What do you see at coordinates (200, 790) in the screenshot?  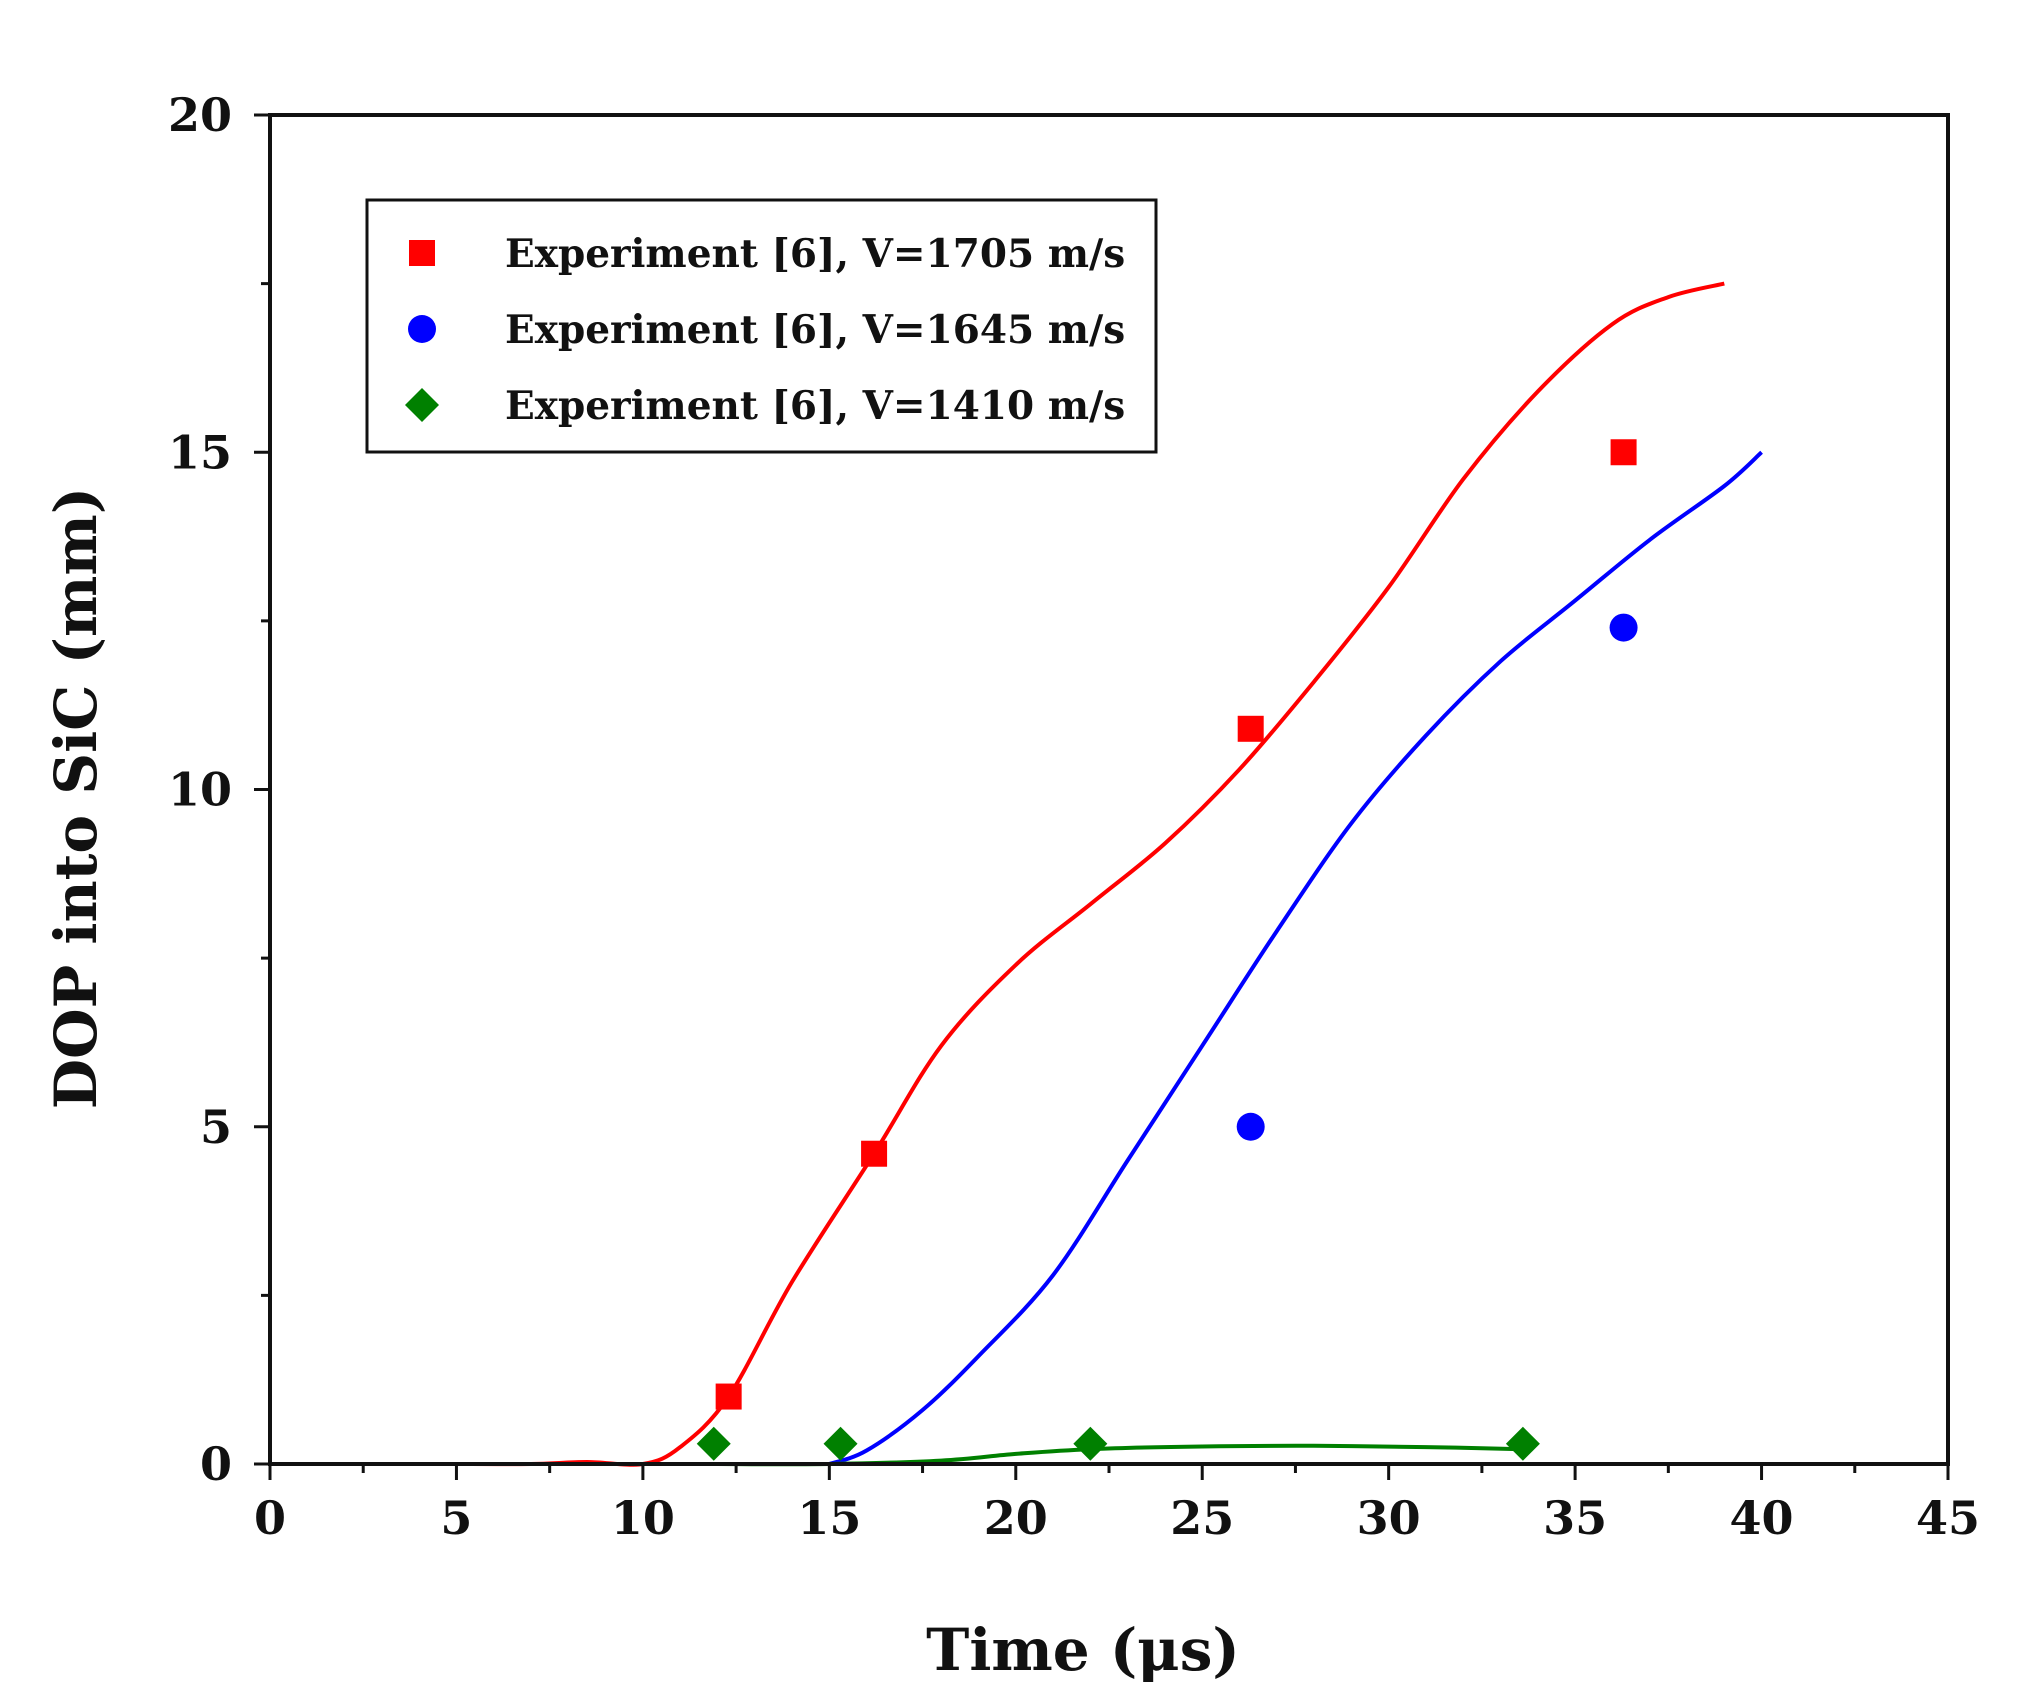 I see `y-tick-label: 10` at bounding box center [200, 790].